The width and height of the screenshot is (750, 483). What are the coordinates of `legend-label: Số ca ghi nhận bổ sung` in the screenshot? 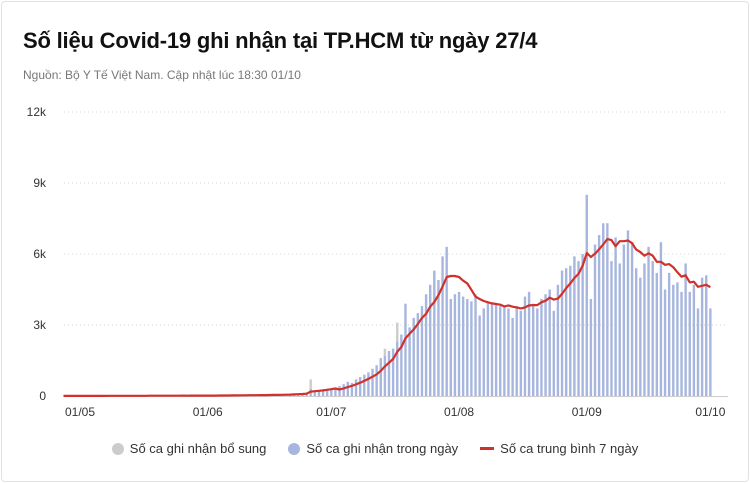 It's located at (198, 448).